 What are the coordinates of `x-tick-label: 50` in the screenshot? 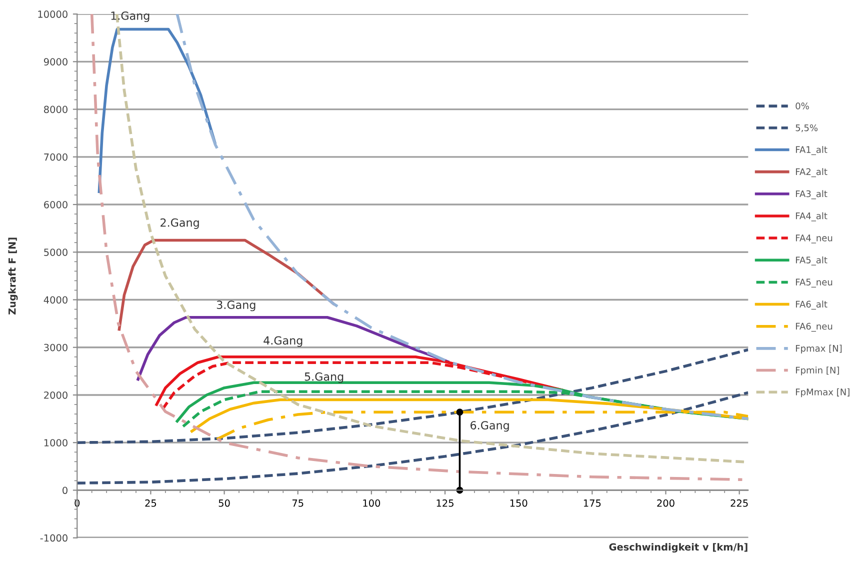 It's located at (224, 503).